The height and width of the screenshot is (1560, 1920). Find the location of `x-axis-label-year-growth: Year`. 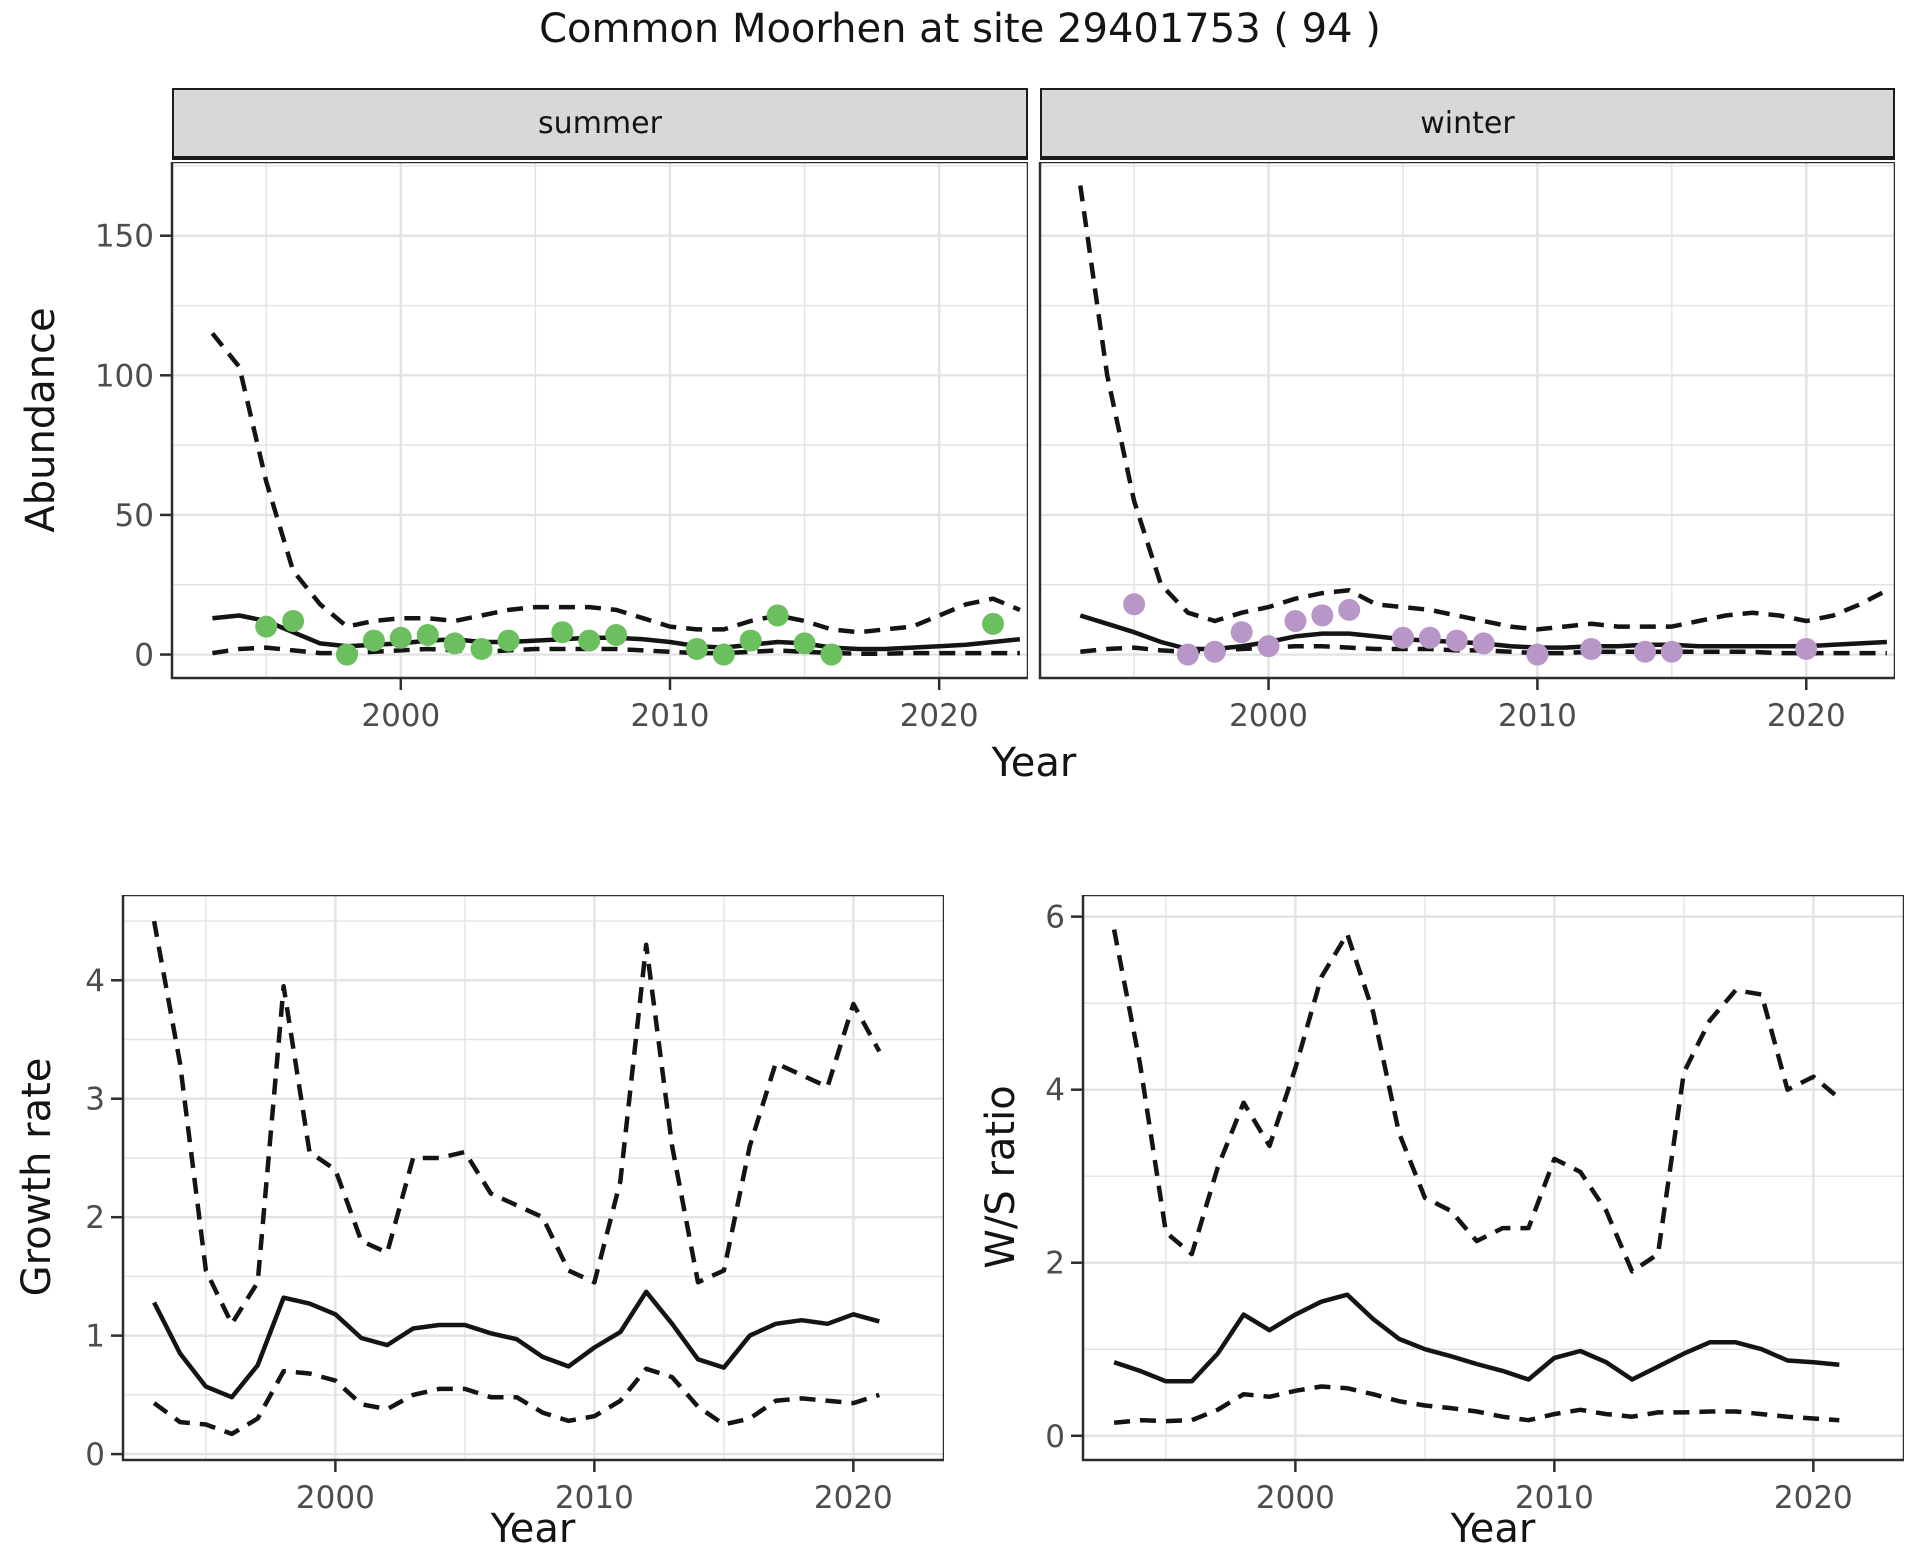

x-axis-label-year-growth: Year is located at coordinates (533, 1529).